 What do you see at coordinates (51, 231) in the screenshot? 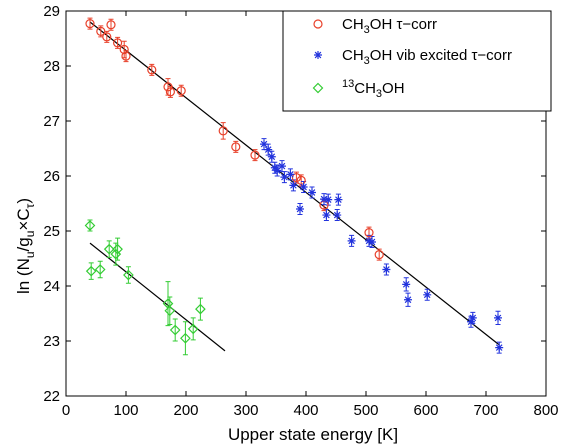
I see `y-tick-label: 25` at bounding box center [51, 231].